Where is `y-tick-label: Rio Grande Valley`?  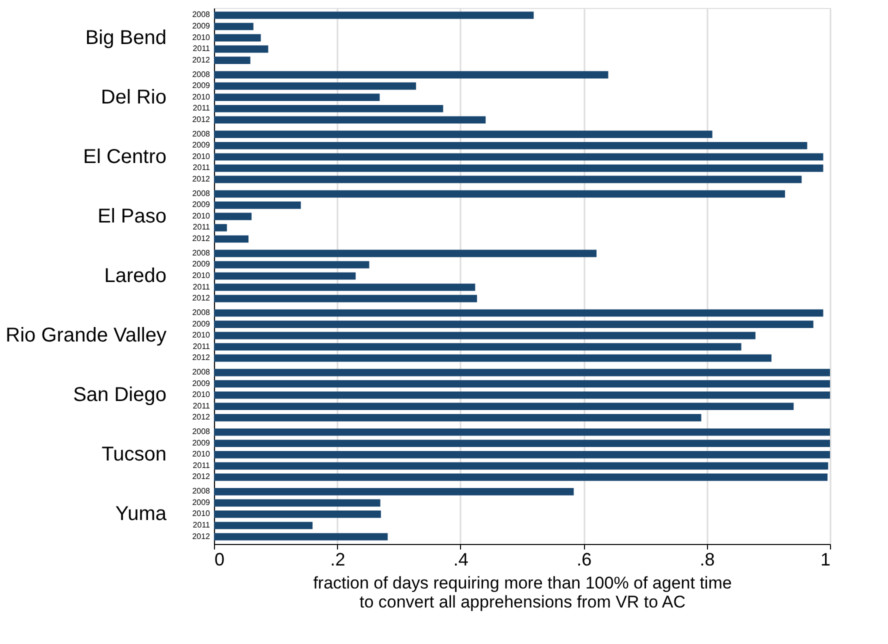
y-tick-label: Rio Grande Valley is located at coordinates (86, 335).